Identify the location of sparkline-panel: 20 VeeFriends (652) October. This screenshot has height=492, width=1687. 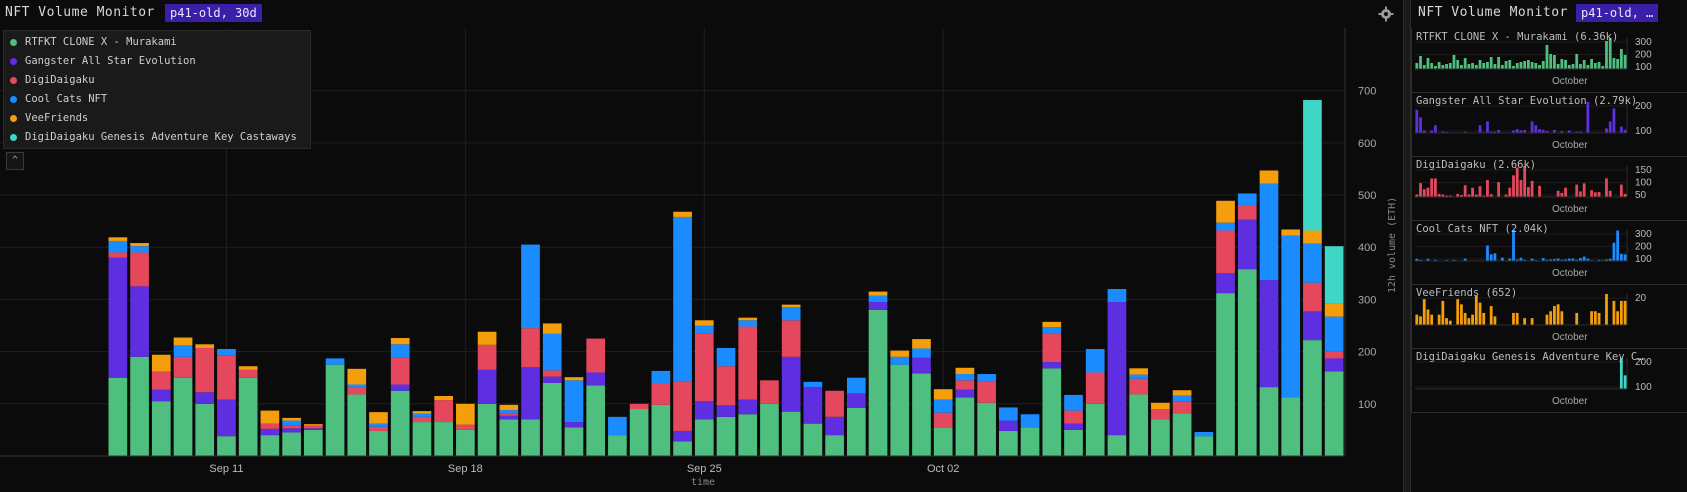
(1549, 316).